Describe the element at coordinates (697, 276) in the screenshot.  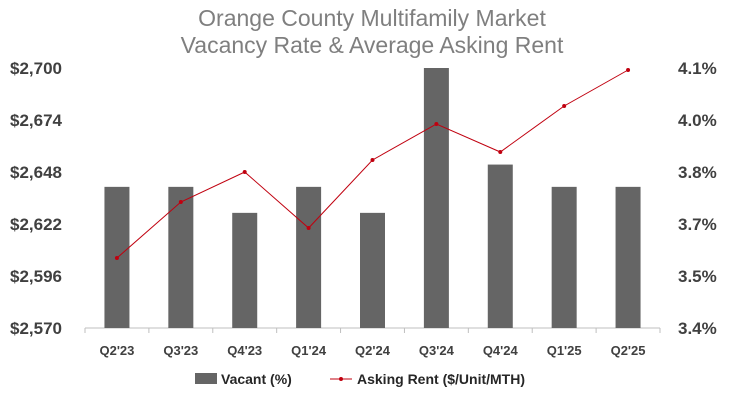
I see `right-axis-tick-label: 3.5%` at that location.